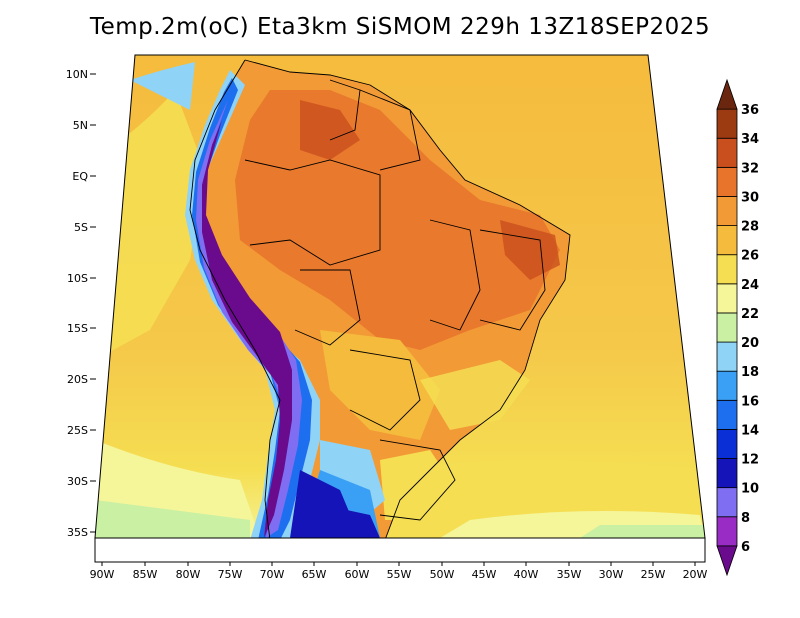  What do you see at coordinates (750, 139) in the screenshot?
I see `colorbar-label: 34` at bounding box center [750, 139].